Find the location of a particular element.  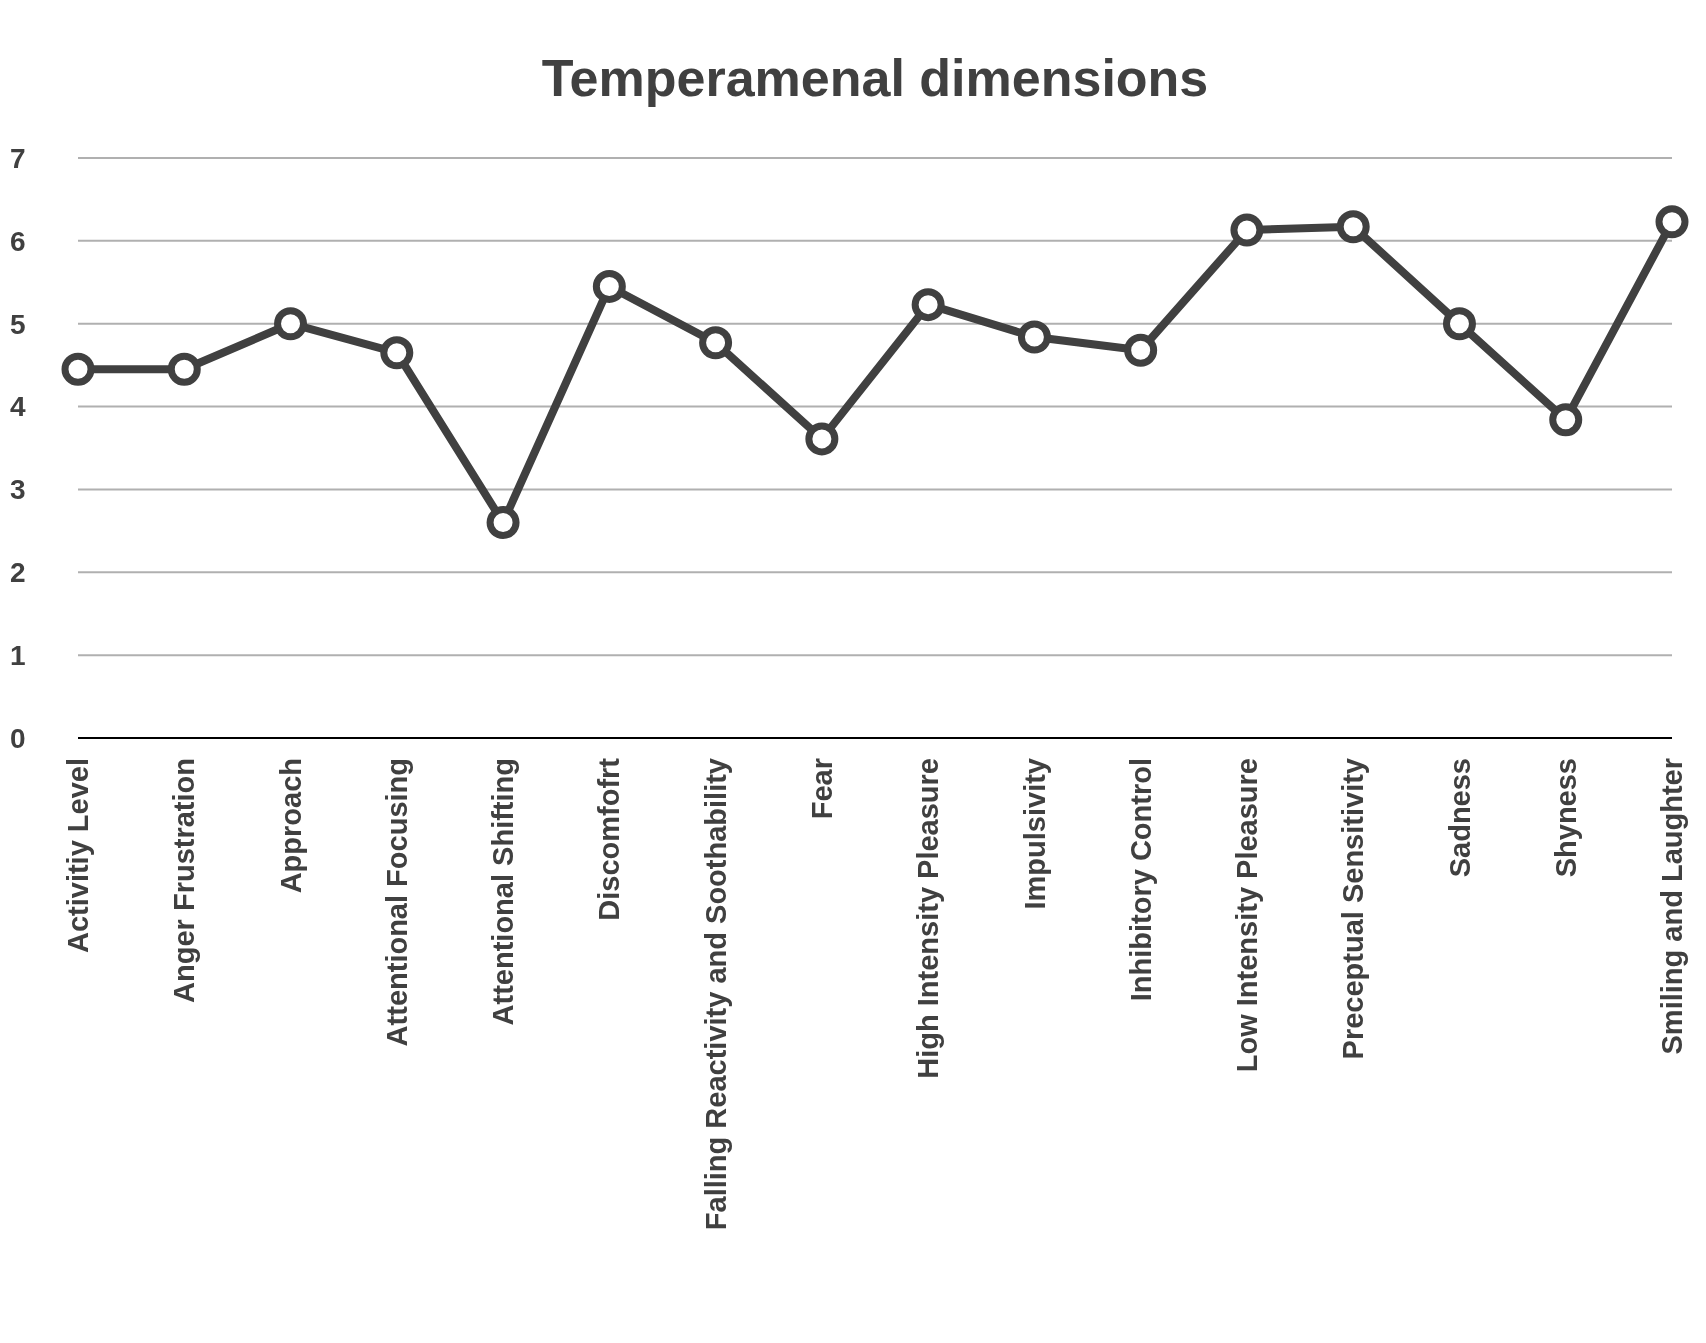

x-tick-label: Preceptual Sensitivity is located at coordinates (1353, 909).